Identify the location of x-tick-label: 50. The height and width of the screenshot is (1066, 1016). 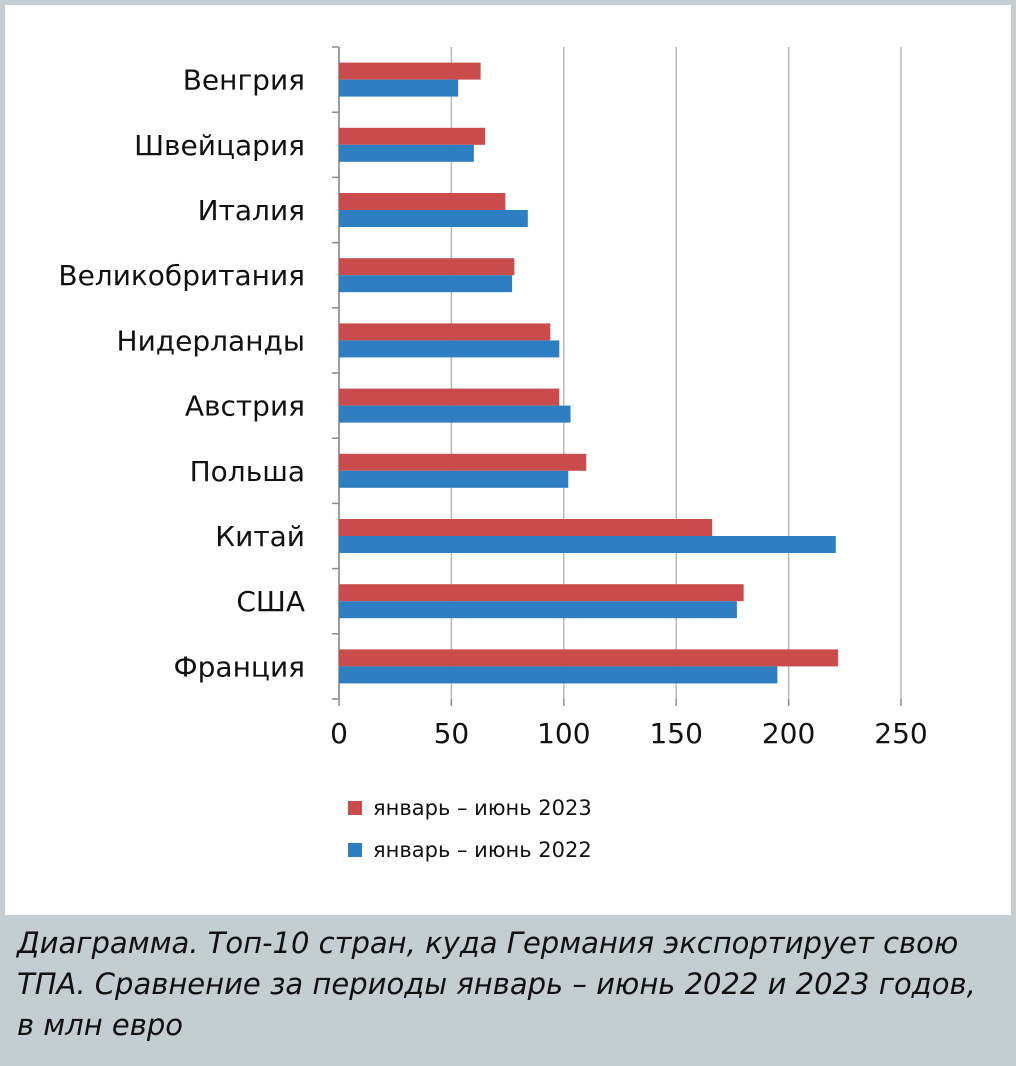
(452, 733).